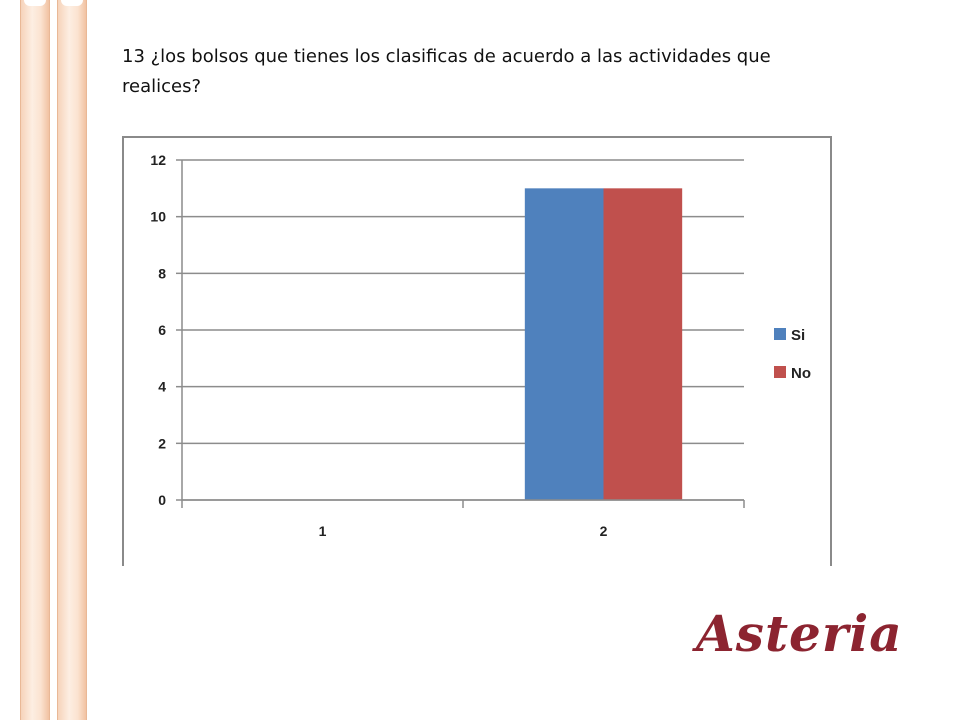 The image size is (960, 720). Describe the element at coordinates (162, 500) in the screenshot. I see `y-tick-label: 0` at that location.